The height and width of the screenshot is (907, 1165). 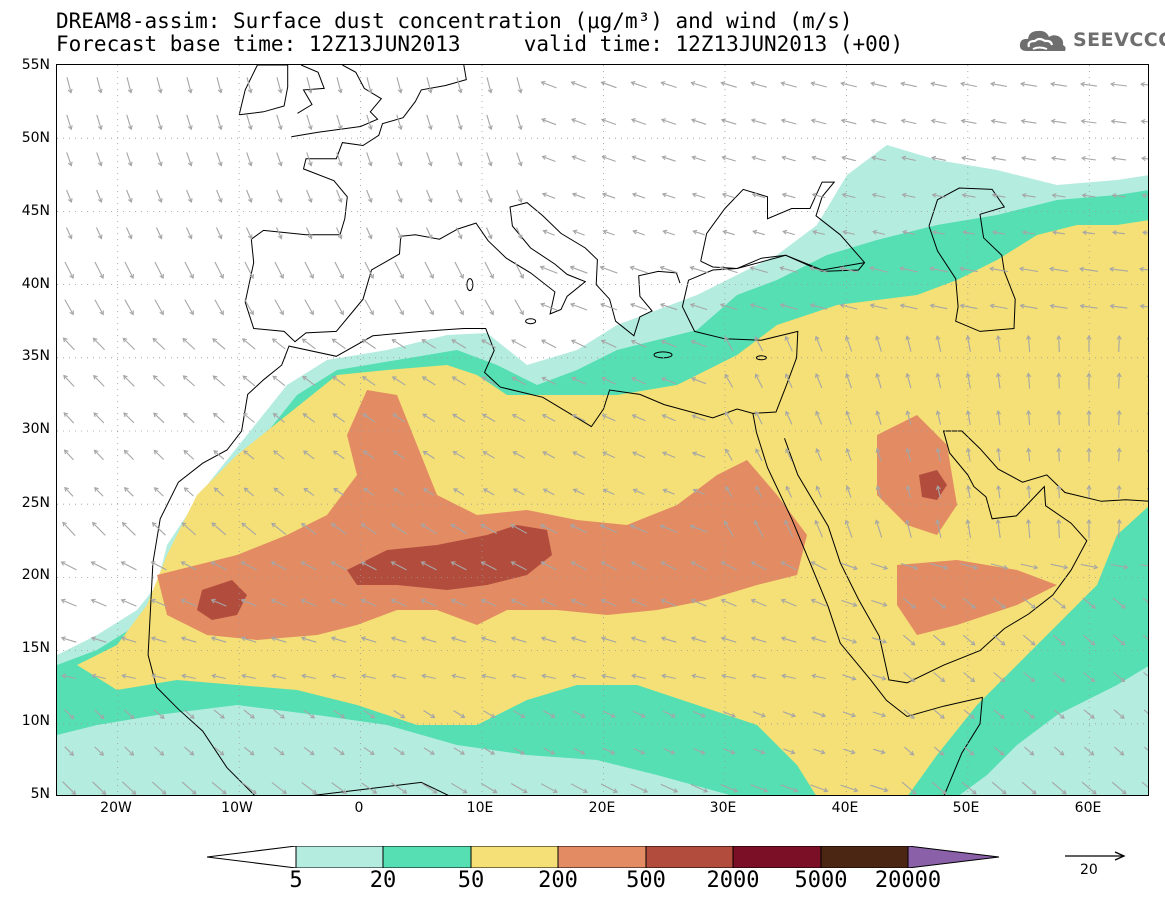 I want to click on colorbar, so click(x=603, y=857).